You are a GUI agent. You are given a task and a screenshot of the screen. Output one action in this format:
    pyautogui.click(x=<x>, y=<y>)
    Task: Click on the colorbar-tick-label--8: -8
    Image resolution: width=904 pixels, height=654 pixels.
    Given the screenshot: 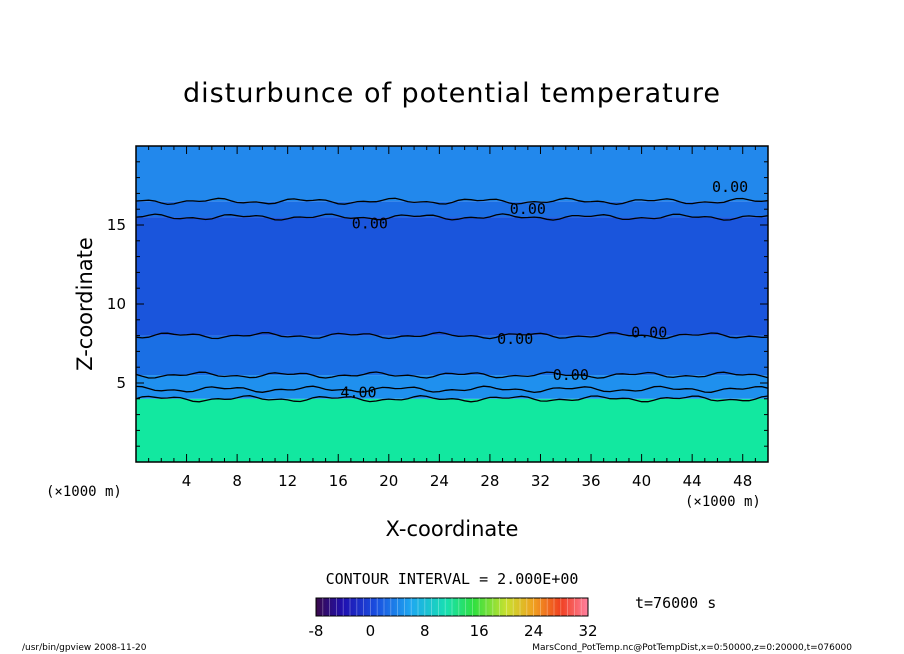 What is the action you would take?
    pyautogui.click(x=316, y=631)
    